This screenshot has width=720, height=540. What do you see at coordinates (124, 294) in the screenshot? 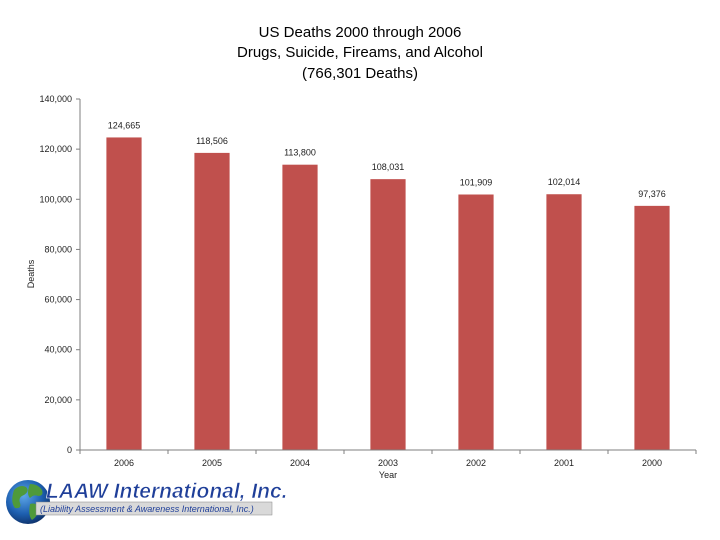
I see `bar-2006` at bounding box center [124, 294].